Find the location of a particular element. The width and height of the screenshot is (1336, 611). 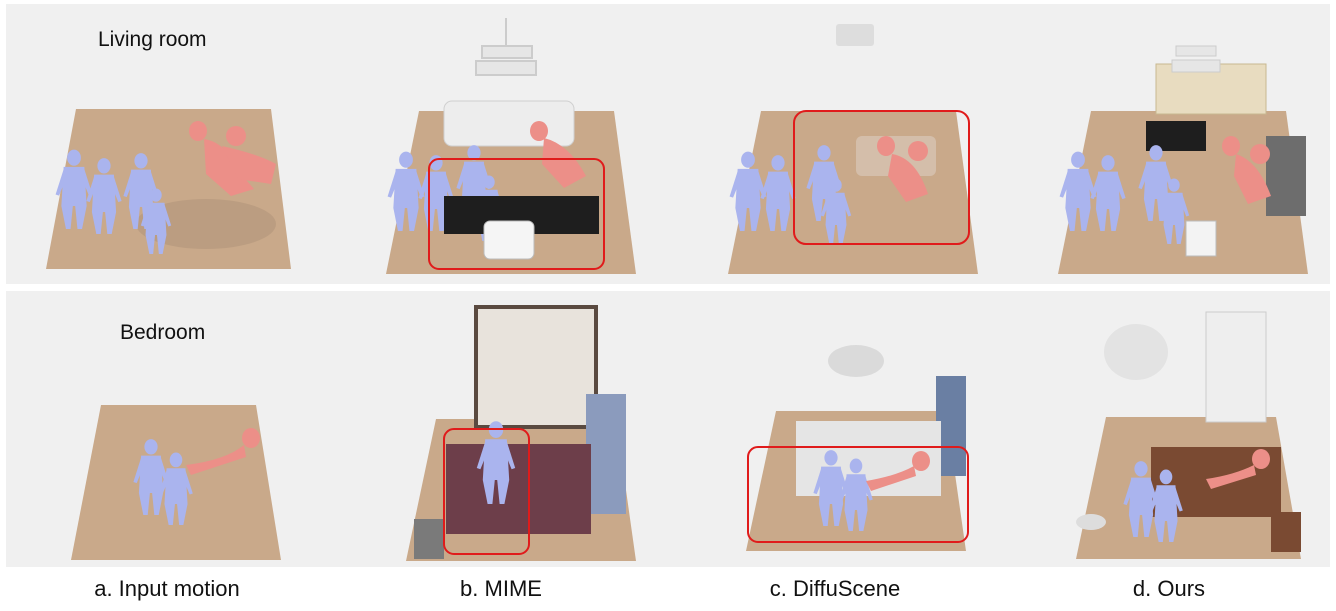

bedroom-ours-render is located at coordinates (1201, 435).